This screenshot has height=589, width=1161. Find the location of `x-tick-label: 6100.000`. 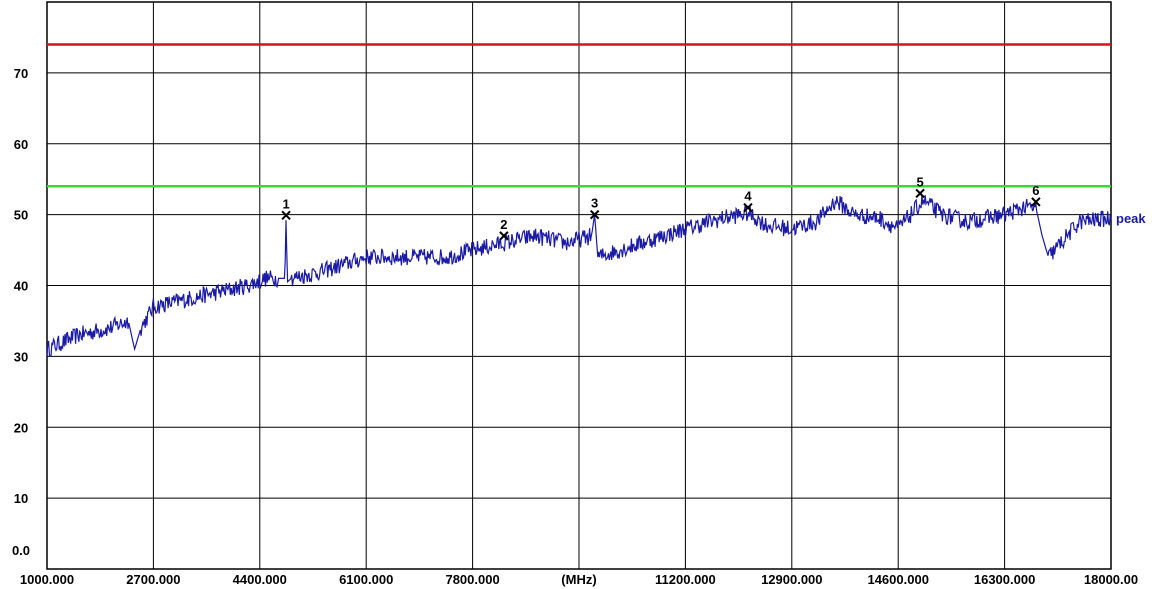

x-tick-label: 6100.000 is located at coordinates (366, 579).